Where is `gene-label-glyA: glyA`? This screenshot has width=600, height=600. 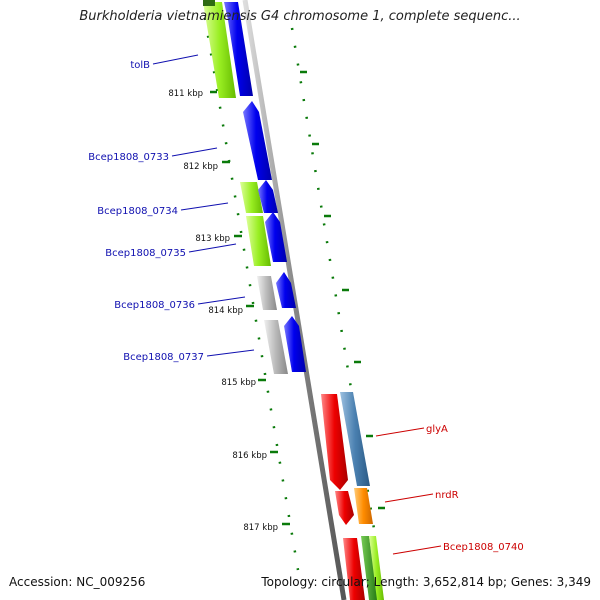
gene-label-glyA: glyA is located at coordinates (437, 429).